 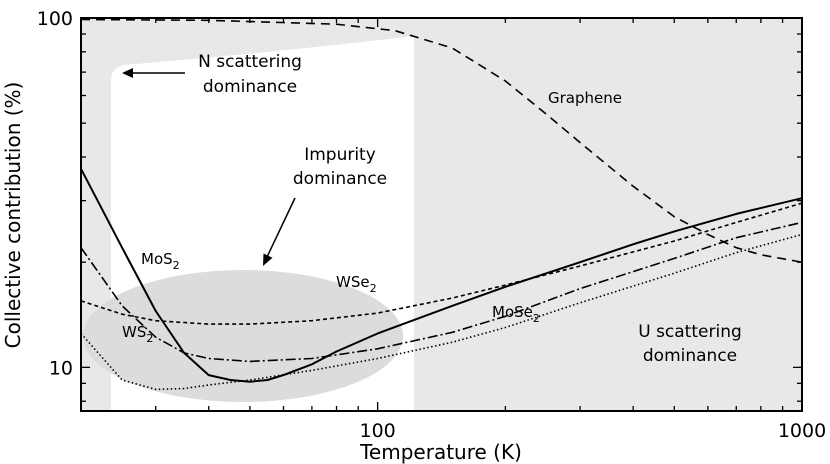 What do you see at coordinates (250, 87) in the screenshot?
I see `n-scattering-label-line2: dominance` at bounding box center [250, 87].